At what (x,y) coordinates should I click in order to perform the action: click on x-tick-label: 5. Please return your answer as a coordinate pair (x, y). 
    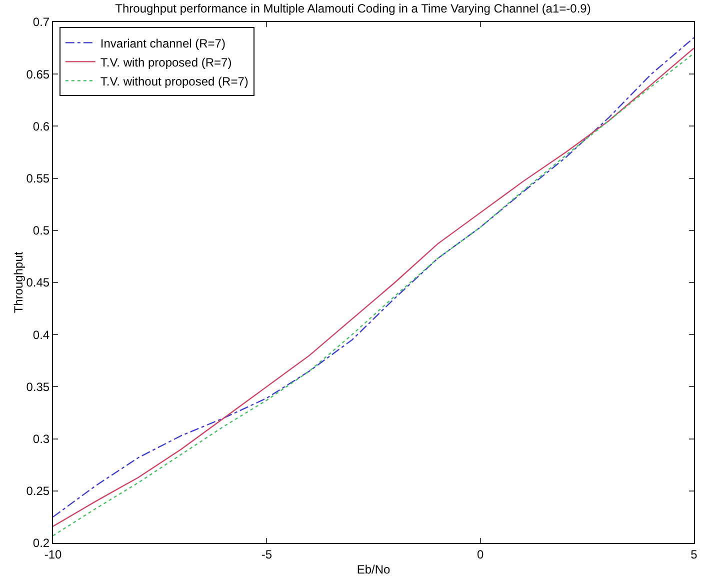
    Looking at the image, I should click on (694, 554).